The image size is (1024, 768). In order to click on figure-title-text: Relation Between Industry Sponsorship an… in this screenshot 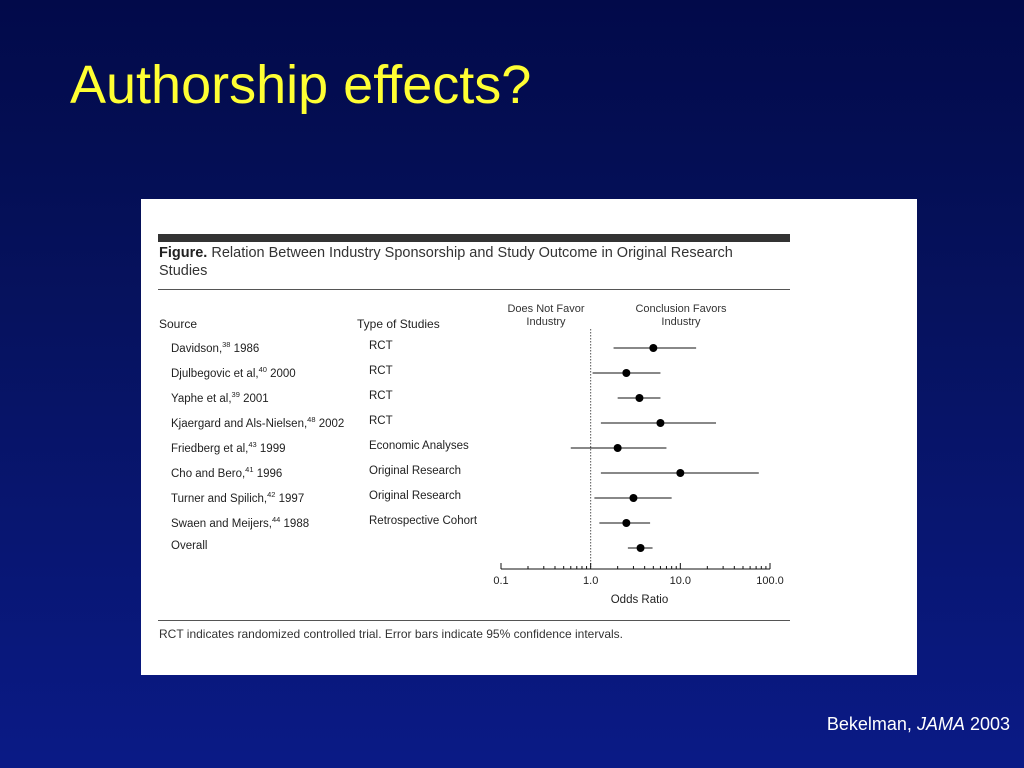, I will do `click(446, 262)`.